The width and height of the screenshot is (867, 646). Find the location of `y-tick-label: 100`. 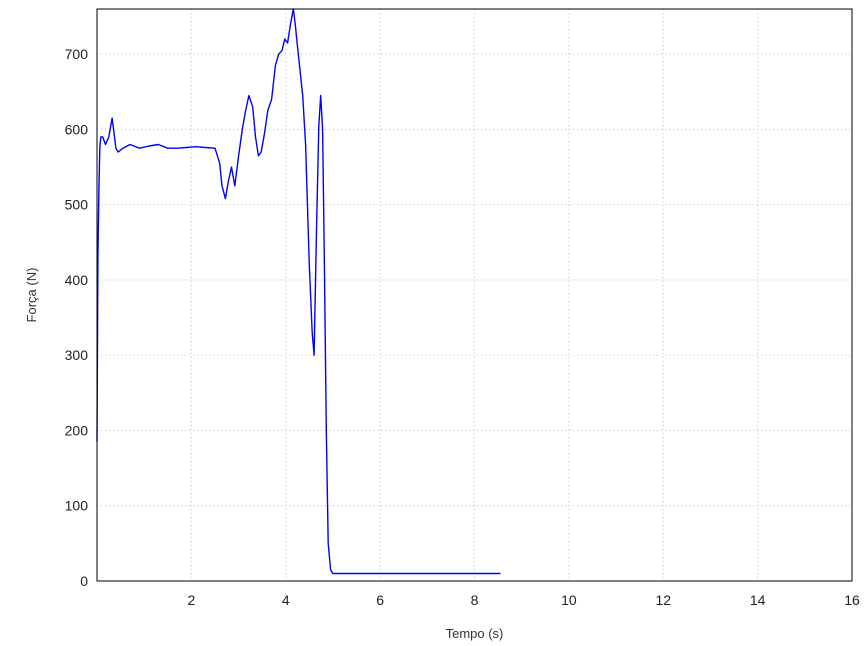

y-tick-label: 100 is located at coordinates (77, 506).